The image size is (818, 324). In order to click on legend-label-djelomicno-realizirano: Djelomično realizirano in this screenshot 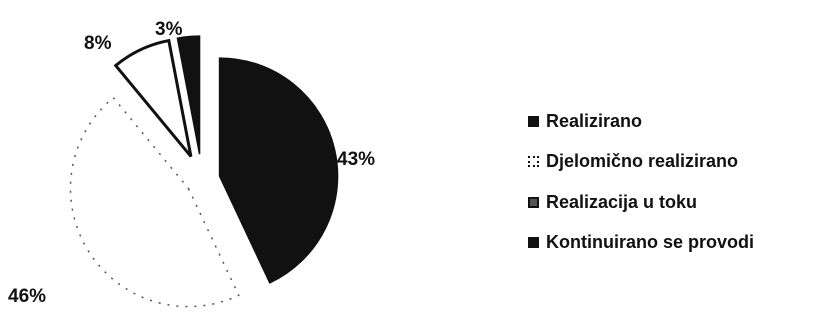, I will do `click(642, 161)`.